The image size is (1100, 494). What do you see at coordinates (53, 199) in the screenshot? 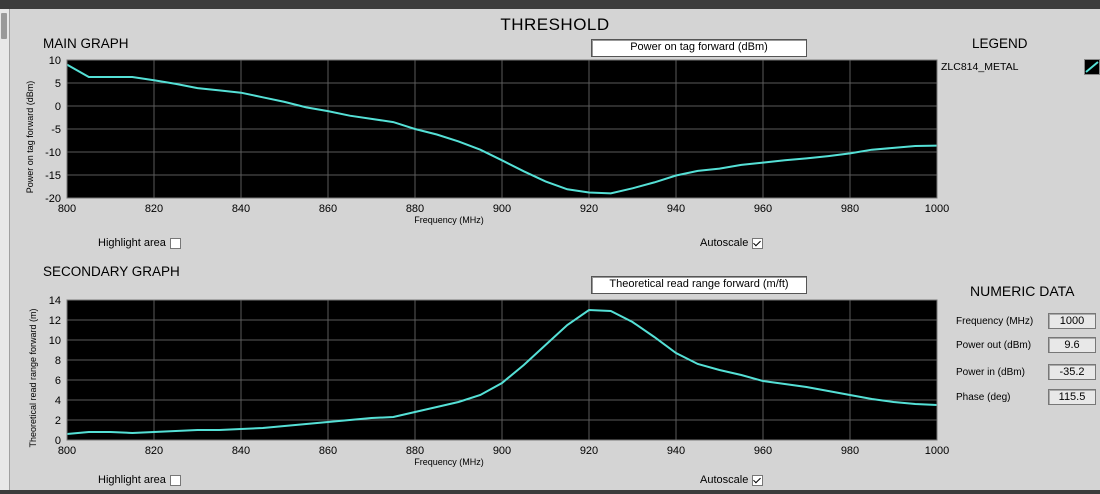
I see `y-tick-label: -20` at bounding box center [53, 199].